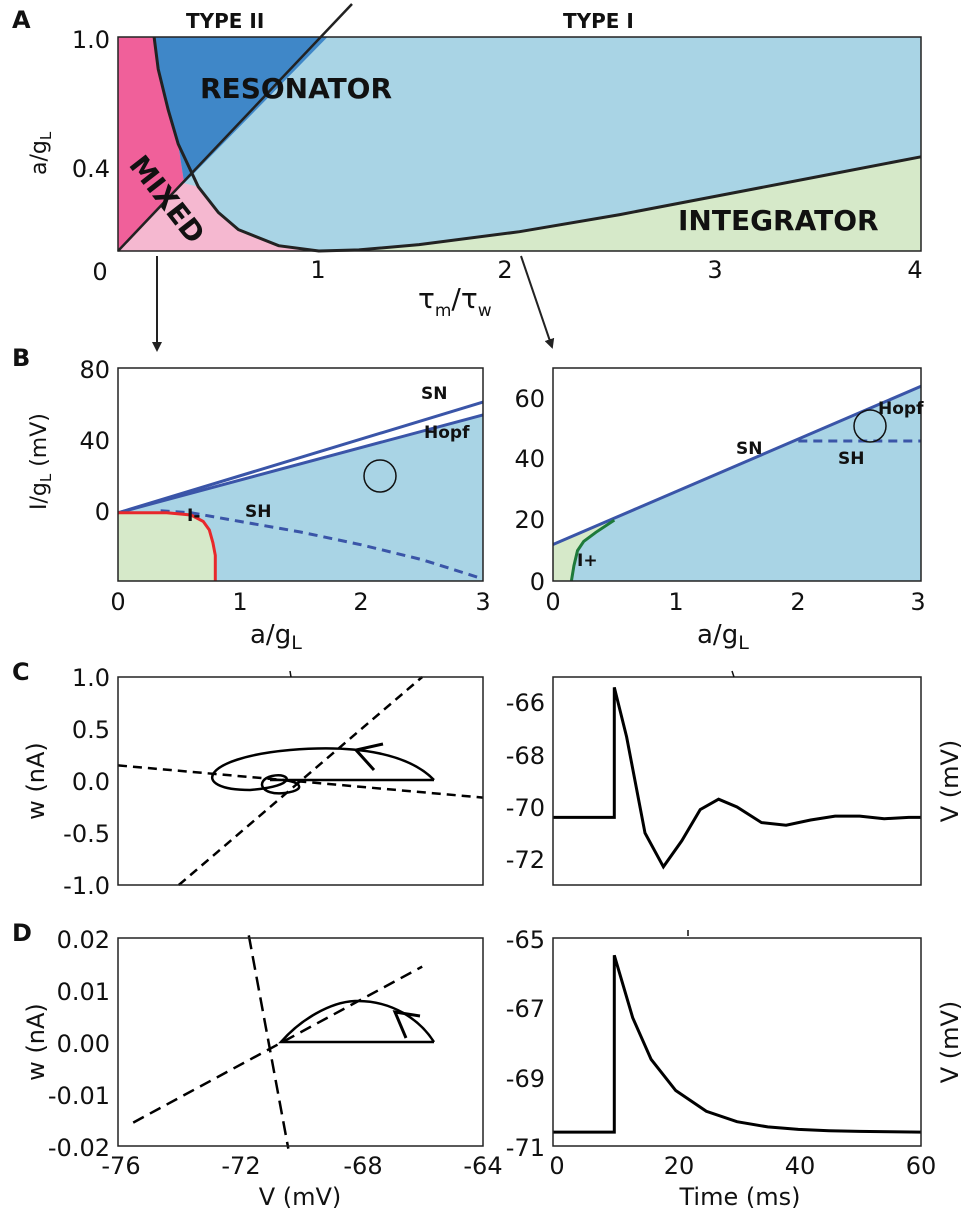 This screenshot has width=964, height=1217. Describe the element at coordinates (94, 441) in the screenshot. I see `panel-b-left-ytick-40: 40` at that location.